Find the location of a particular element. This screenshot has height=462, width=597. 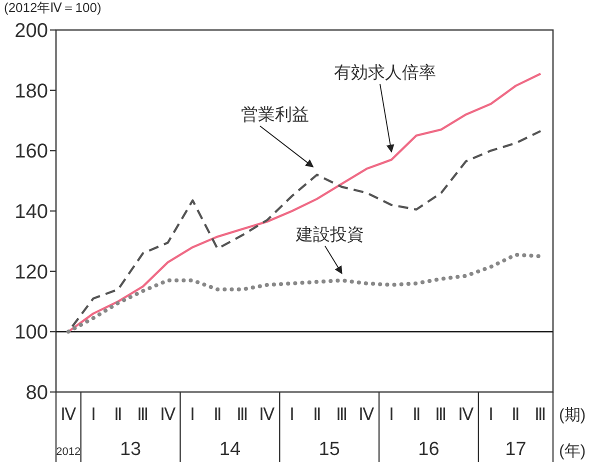

y-tick-label: 200 is located at coordinates (31, 31).